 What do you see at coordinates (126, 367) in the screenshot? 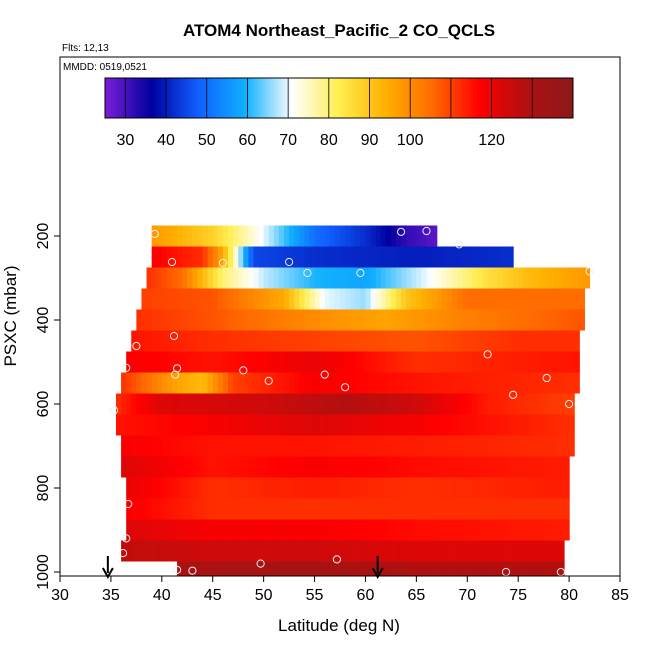
I see `observation-point` at bounding box center [126, 367].